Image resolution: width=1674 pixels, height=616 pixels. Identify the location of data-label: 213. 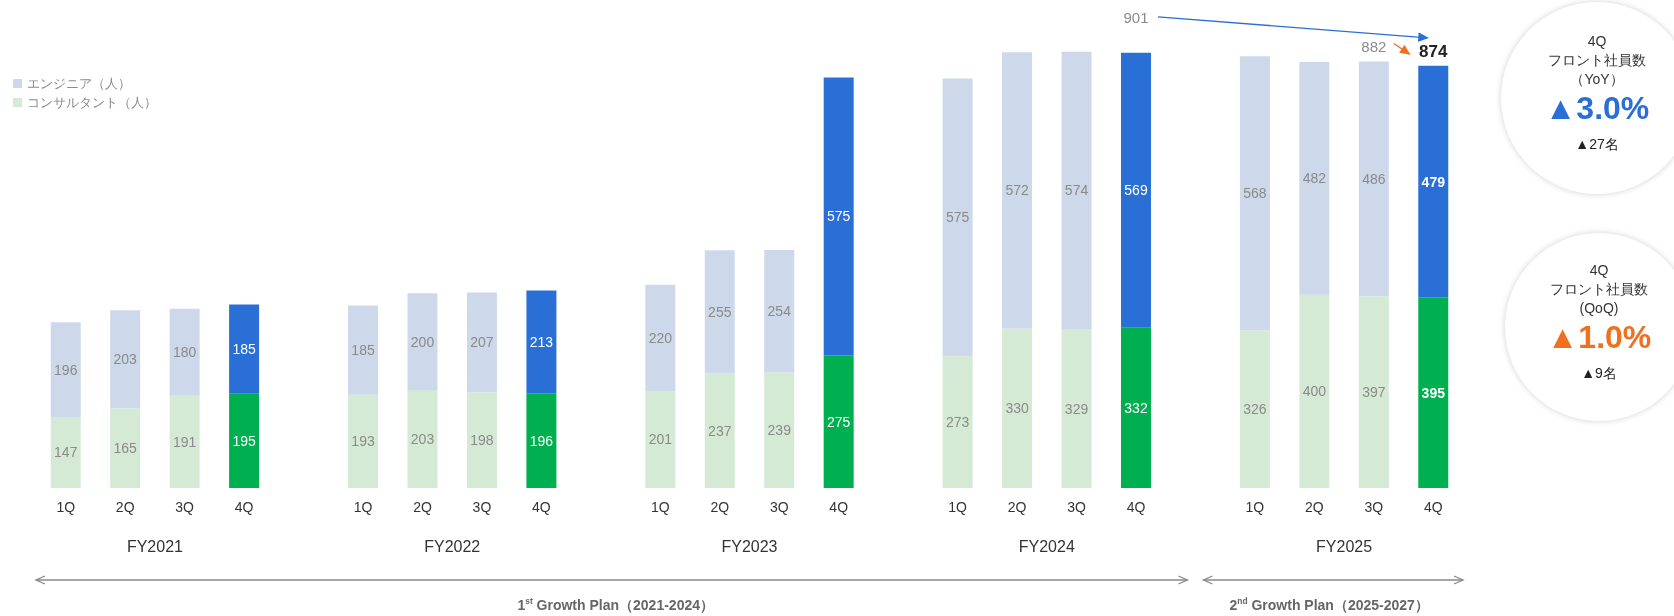
(541, 341).